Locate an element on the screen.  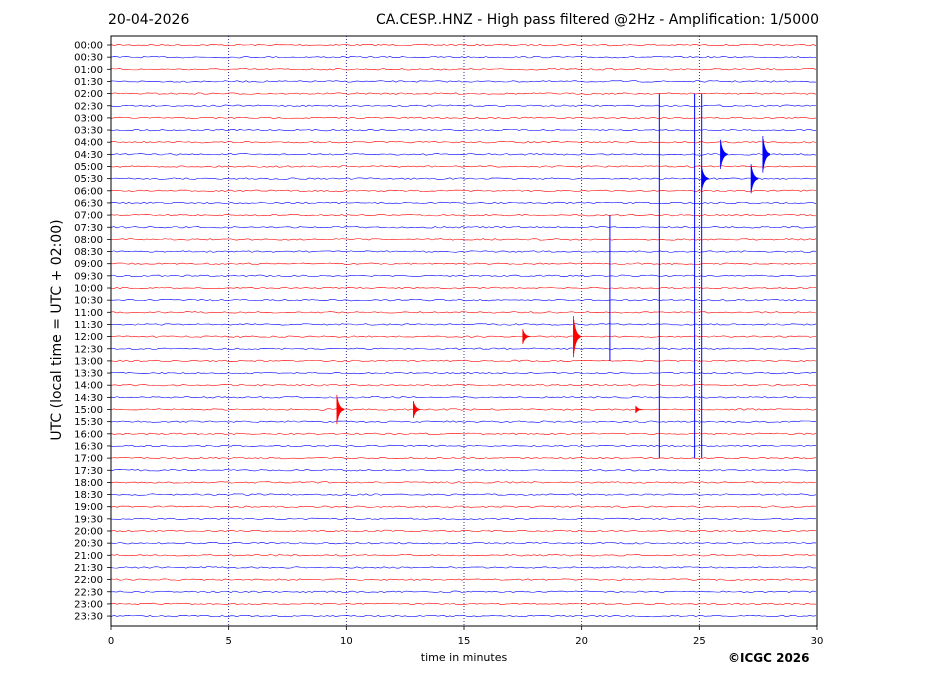
x-tick-label: 10 is located at coordinates (346, 641).